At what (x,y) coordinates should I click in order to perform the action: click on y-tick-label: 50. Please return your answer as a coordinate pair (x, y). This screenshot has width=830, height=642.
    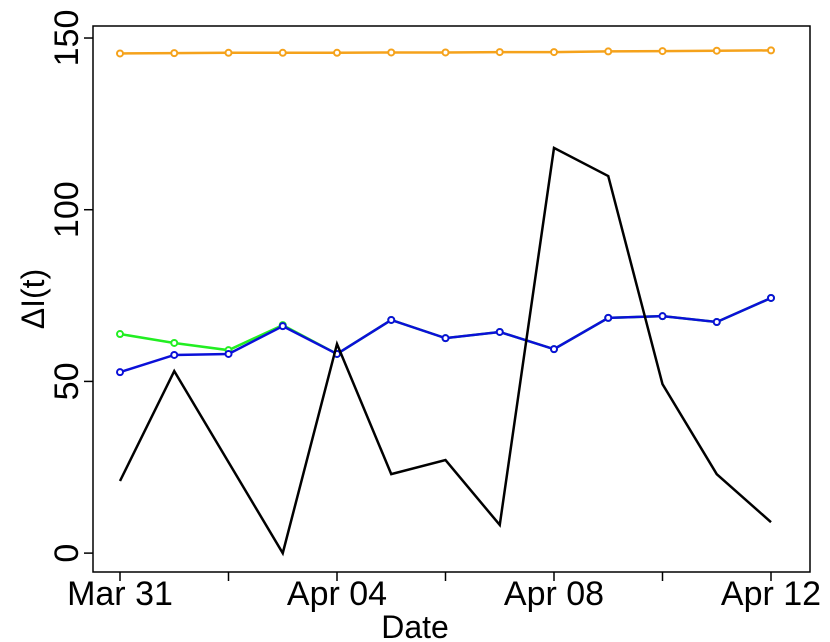
    Looking at the image, I should click on (67, 382).